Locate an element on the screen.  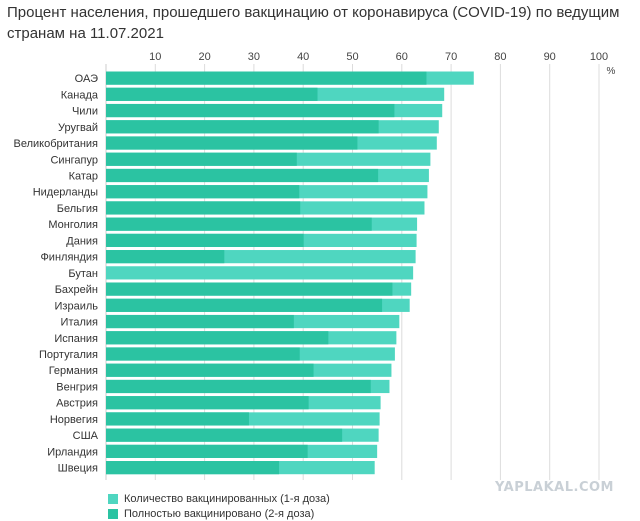
watermark: YAPLAKAL.COM is located at coordinates (554, 487).